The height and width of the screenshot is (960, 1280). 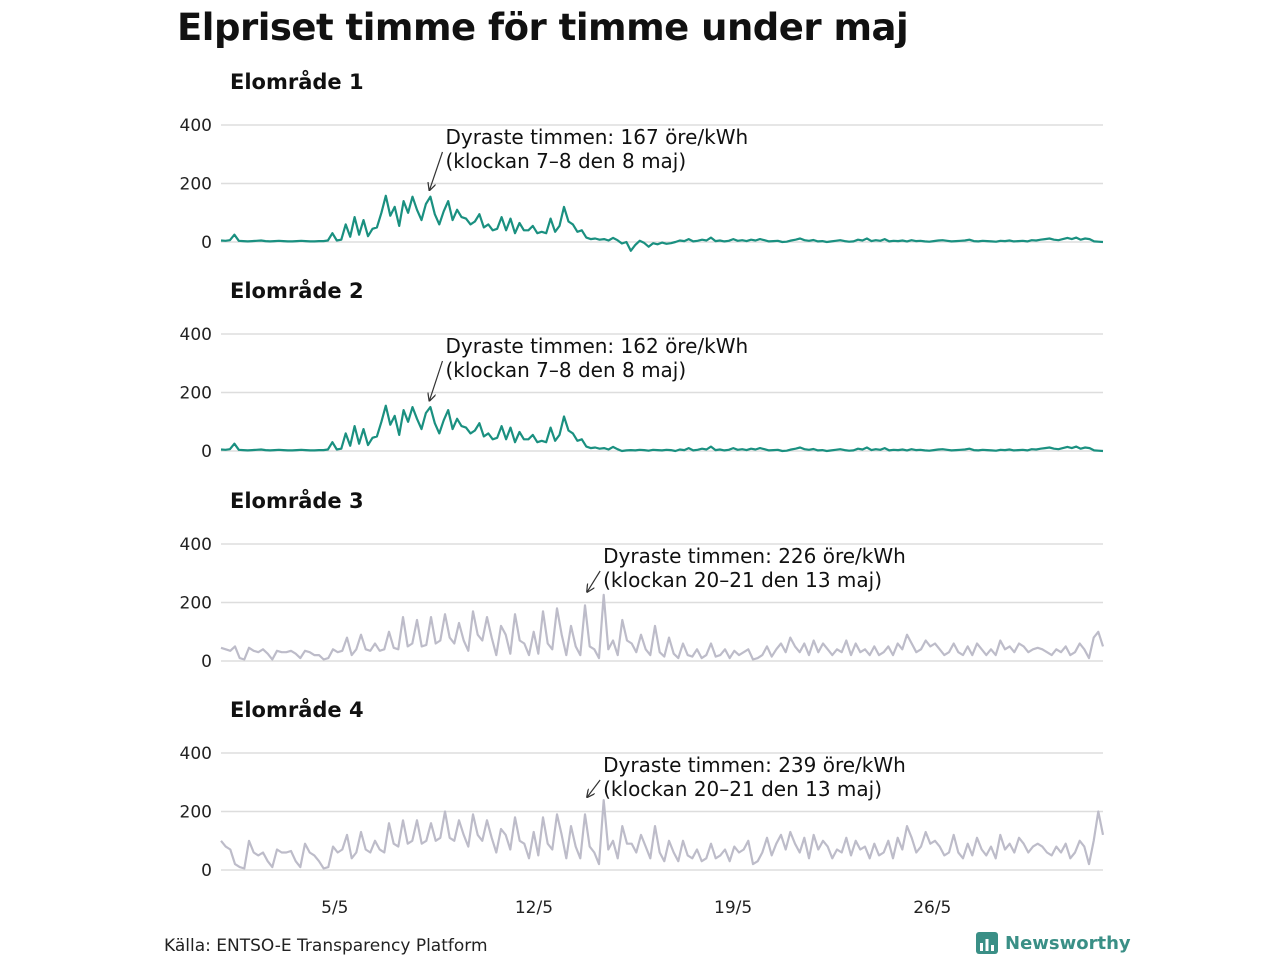 I want to click on x-tick-label: 26/5, so click(x=932, y=908).